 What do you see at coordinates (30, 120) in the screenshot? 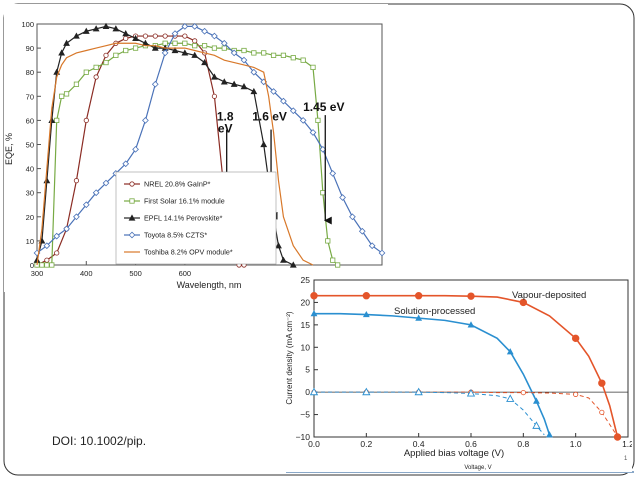
I see `eqe-y-tick-label: 60` at bounding box center [30, 120].